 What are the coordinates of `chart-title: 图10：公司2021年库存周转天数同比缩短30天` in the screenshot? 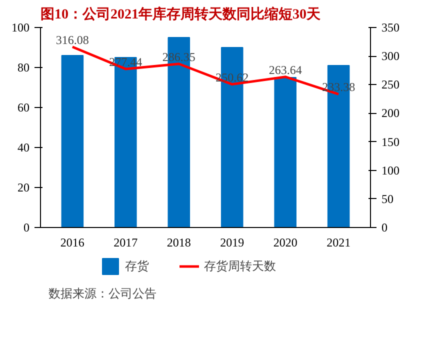 It's located at (181, 14).